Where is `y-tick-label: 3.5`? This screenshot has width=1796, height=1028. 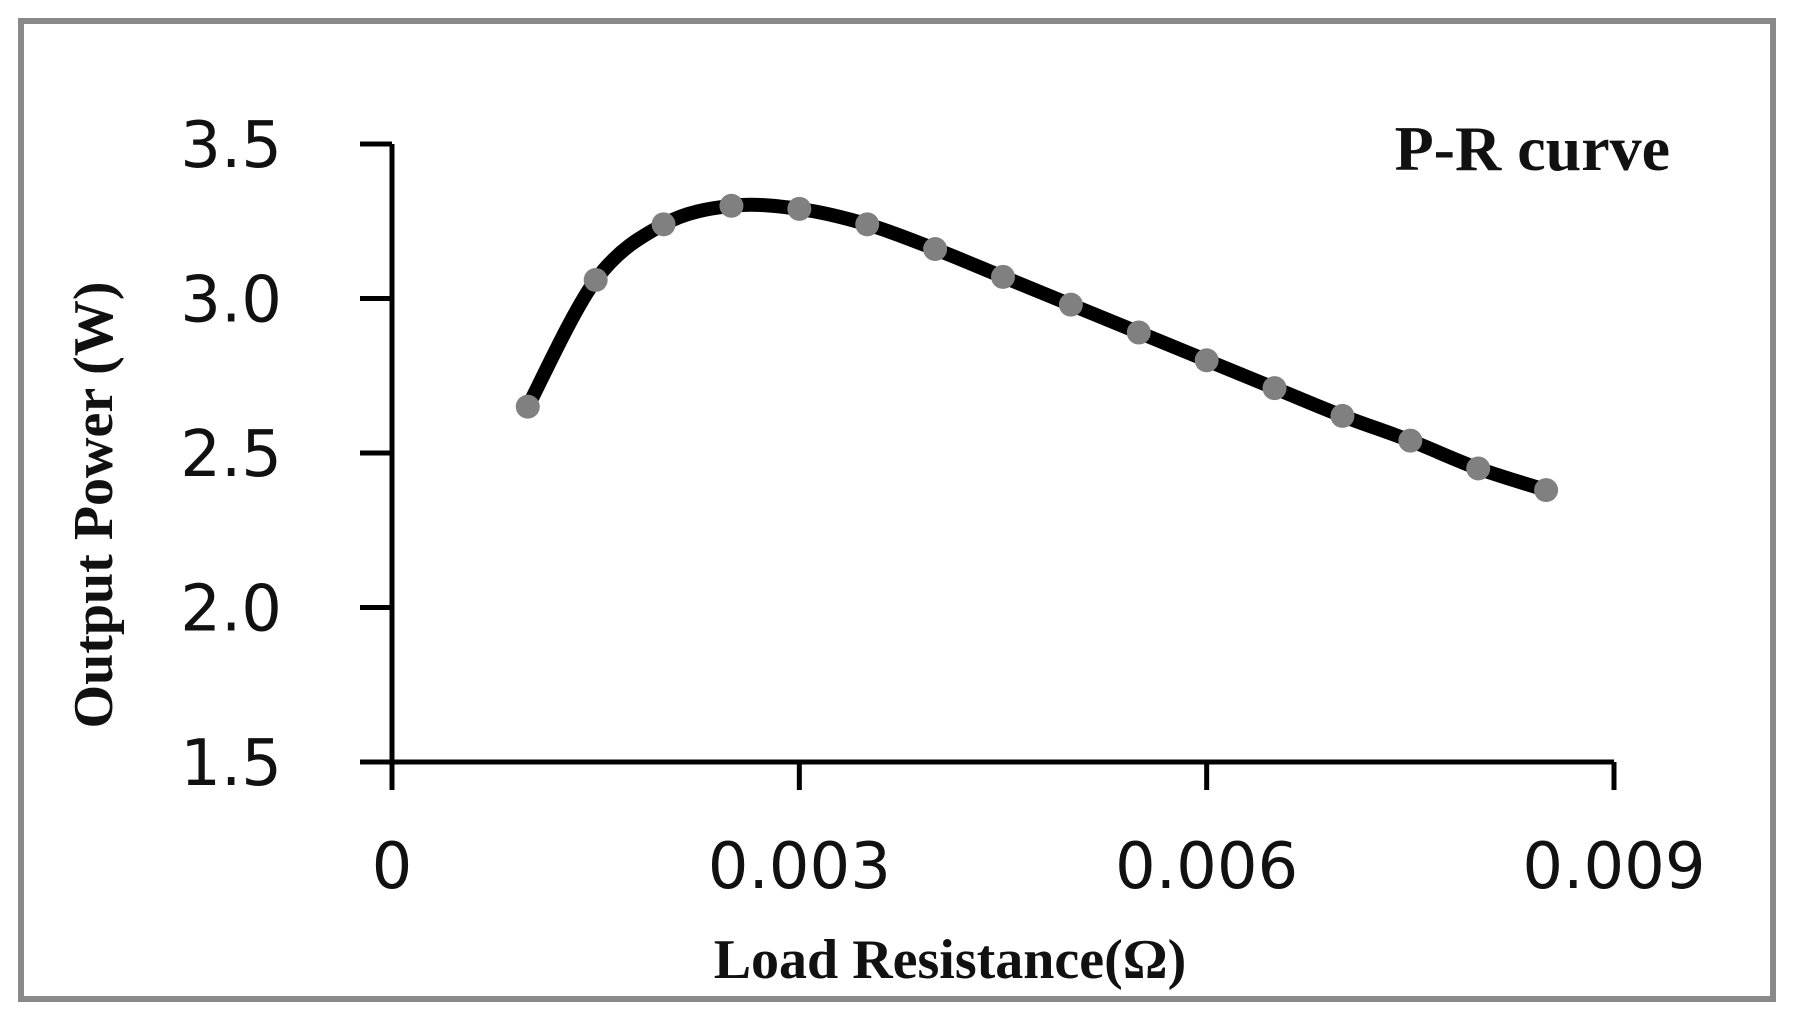 y-tick-label: 3.5 is located at coordinates (231, 146).